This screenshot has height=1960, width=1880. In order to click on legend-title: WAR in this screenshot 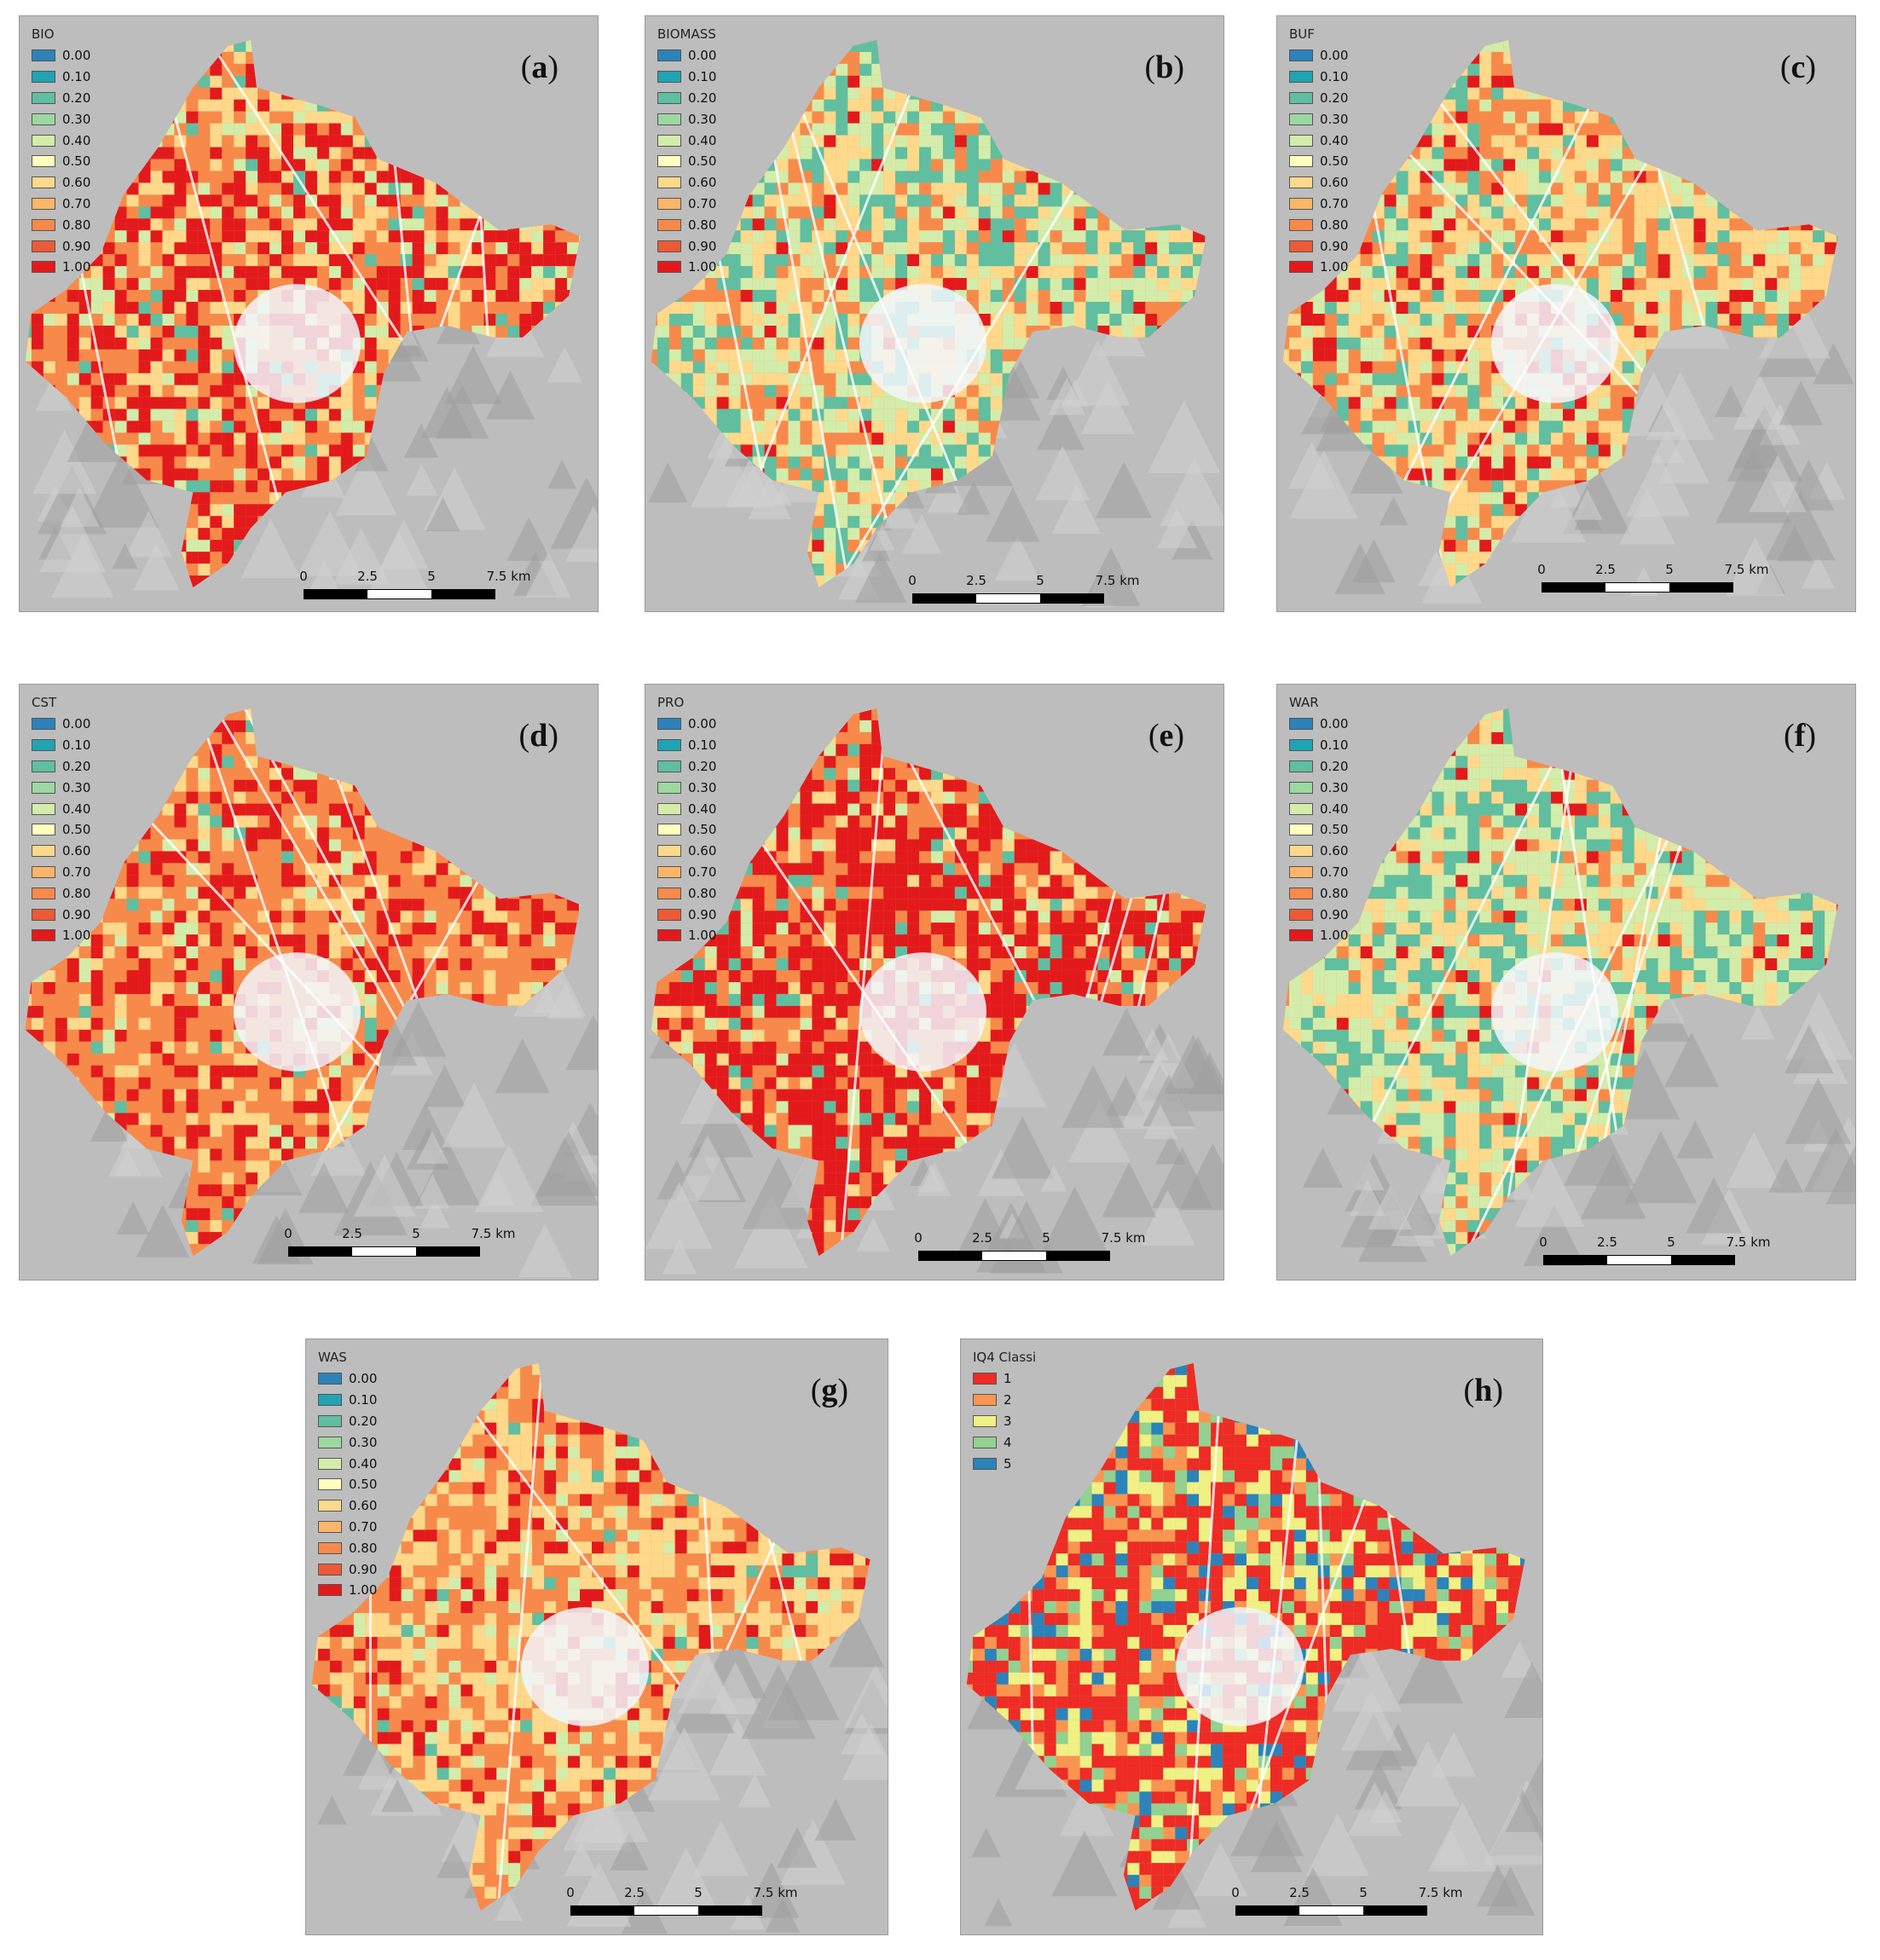, I will do `click(1318, 702)`.